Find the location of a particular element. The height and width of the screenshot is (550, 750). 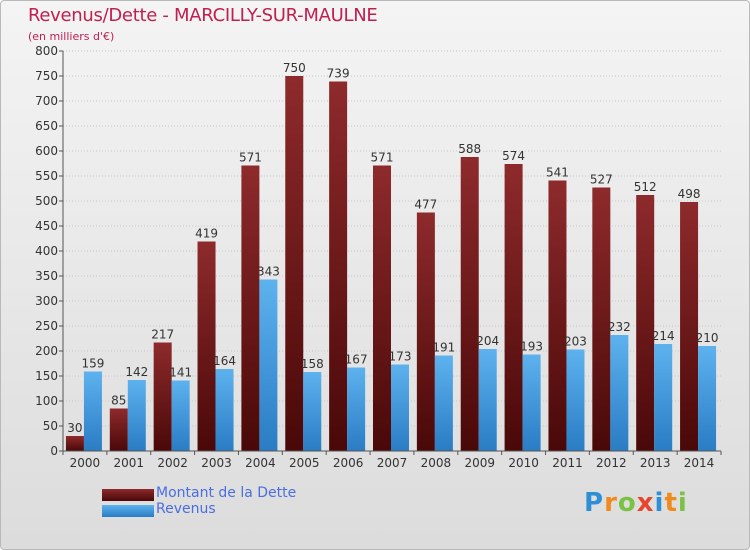

data-label-dette: 477 is located at coordinates (425, 205).